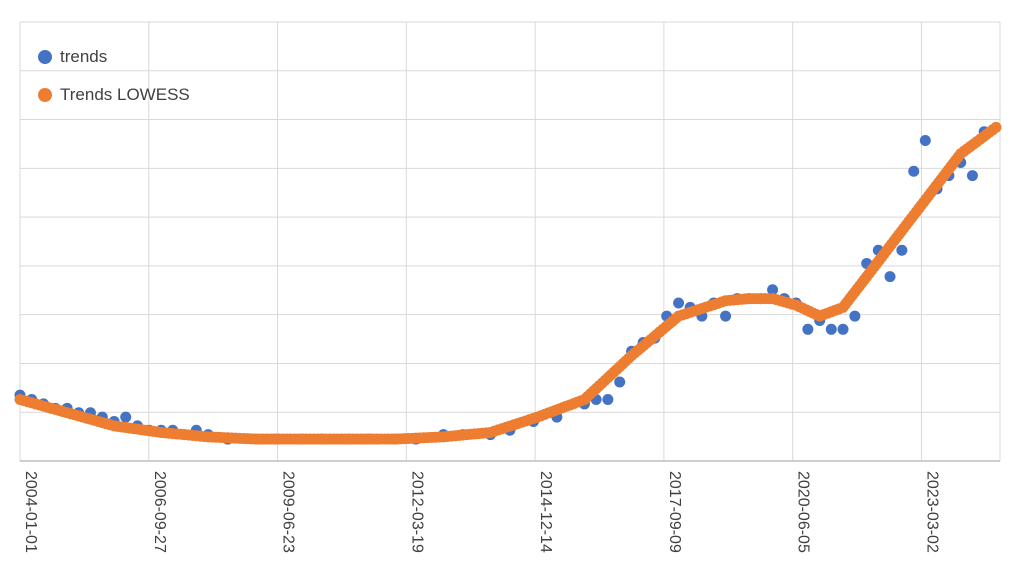 This screenshot has height=578, width=1020. Describe the element at coordinates (30, 512) in the screenshot. I see `x-tick-label: 2004-01-01` at that location.